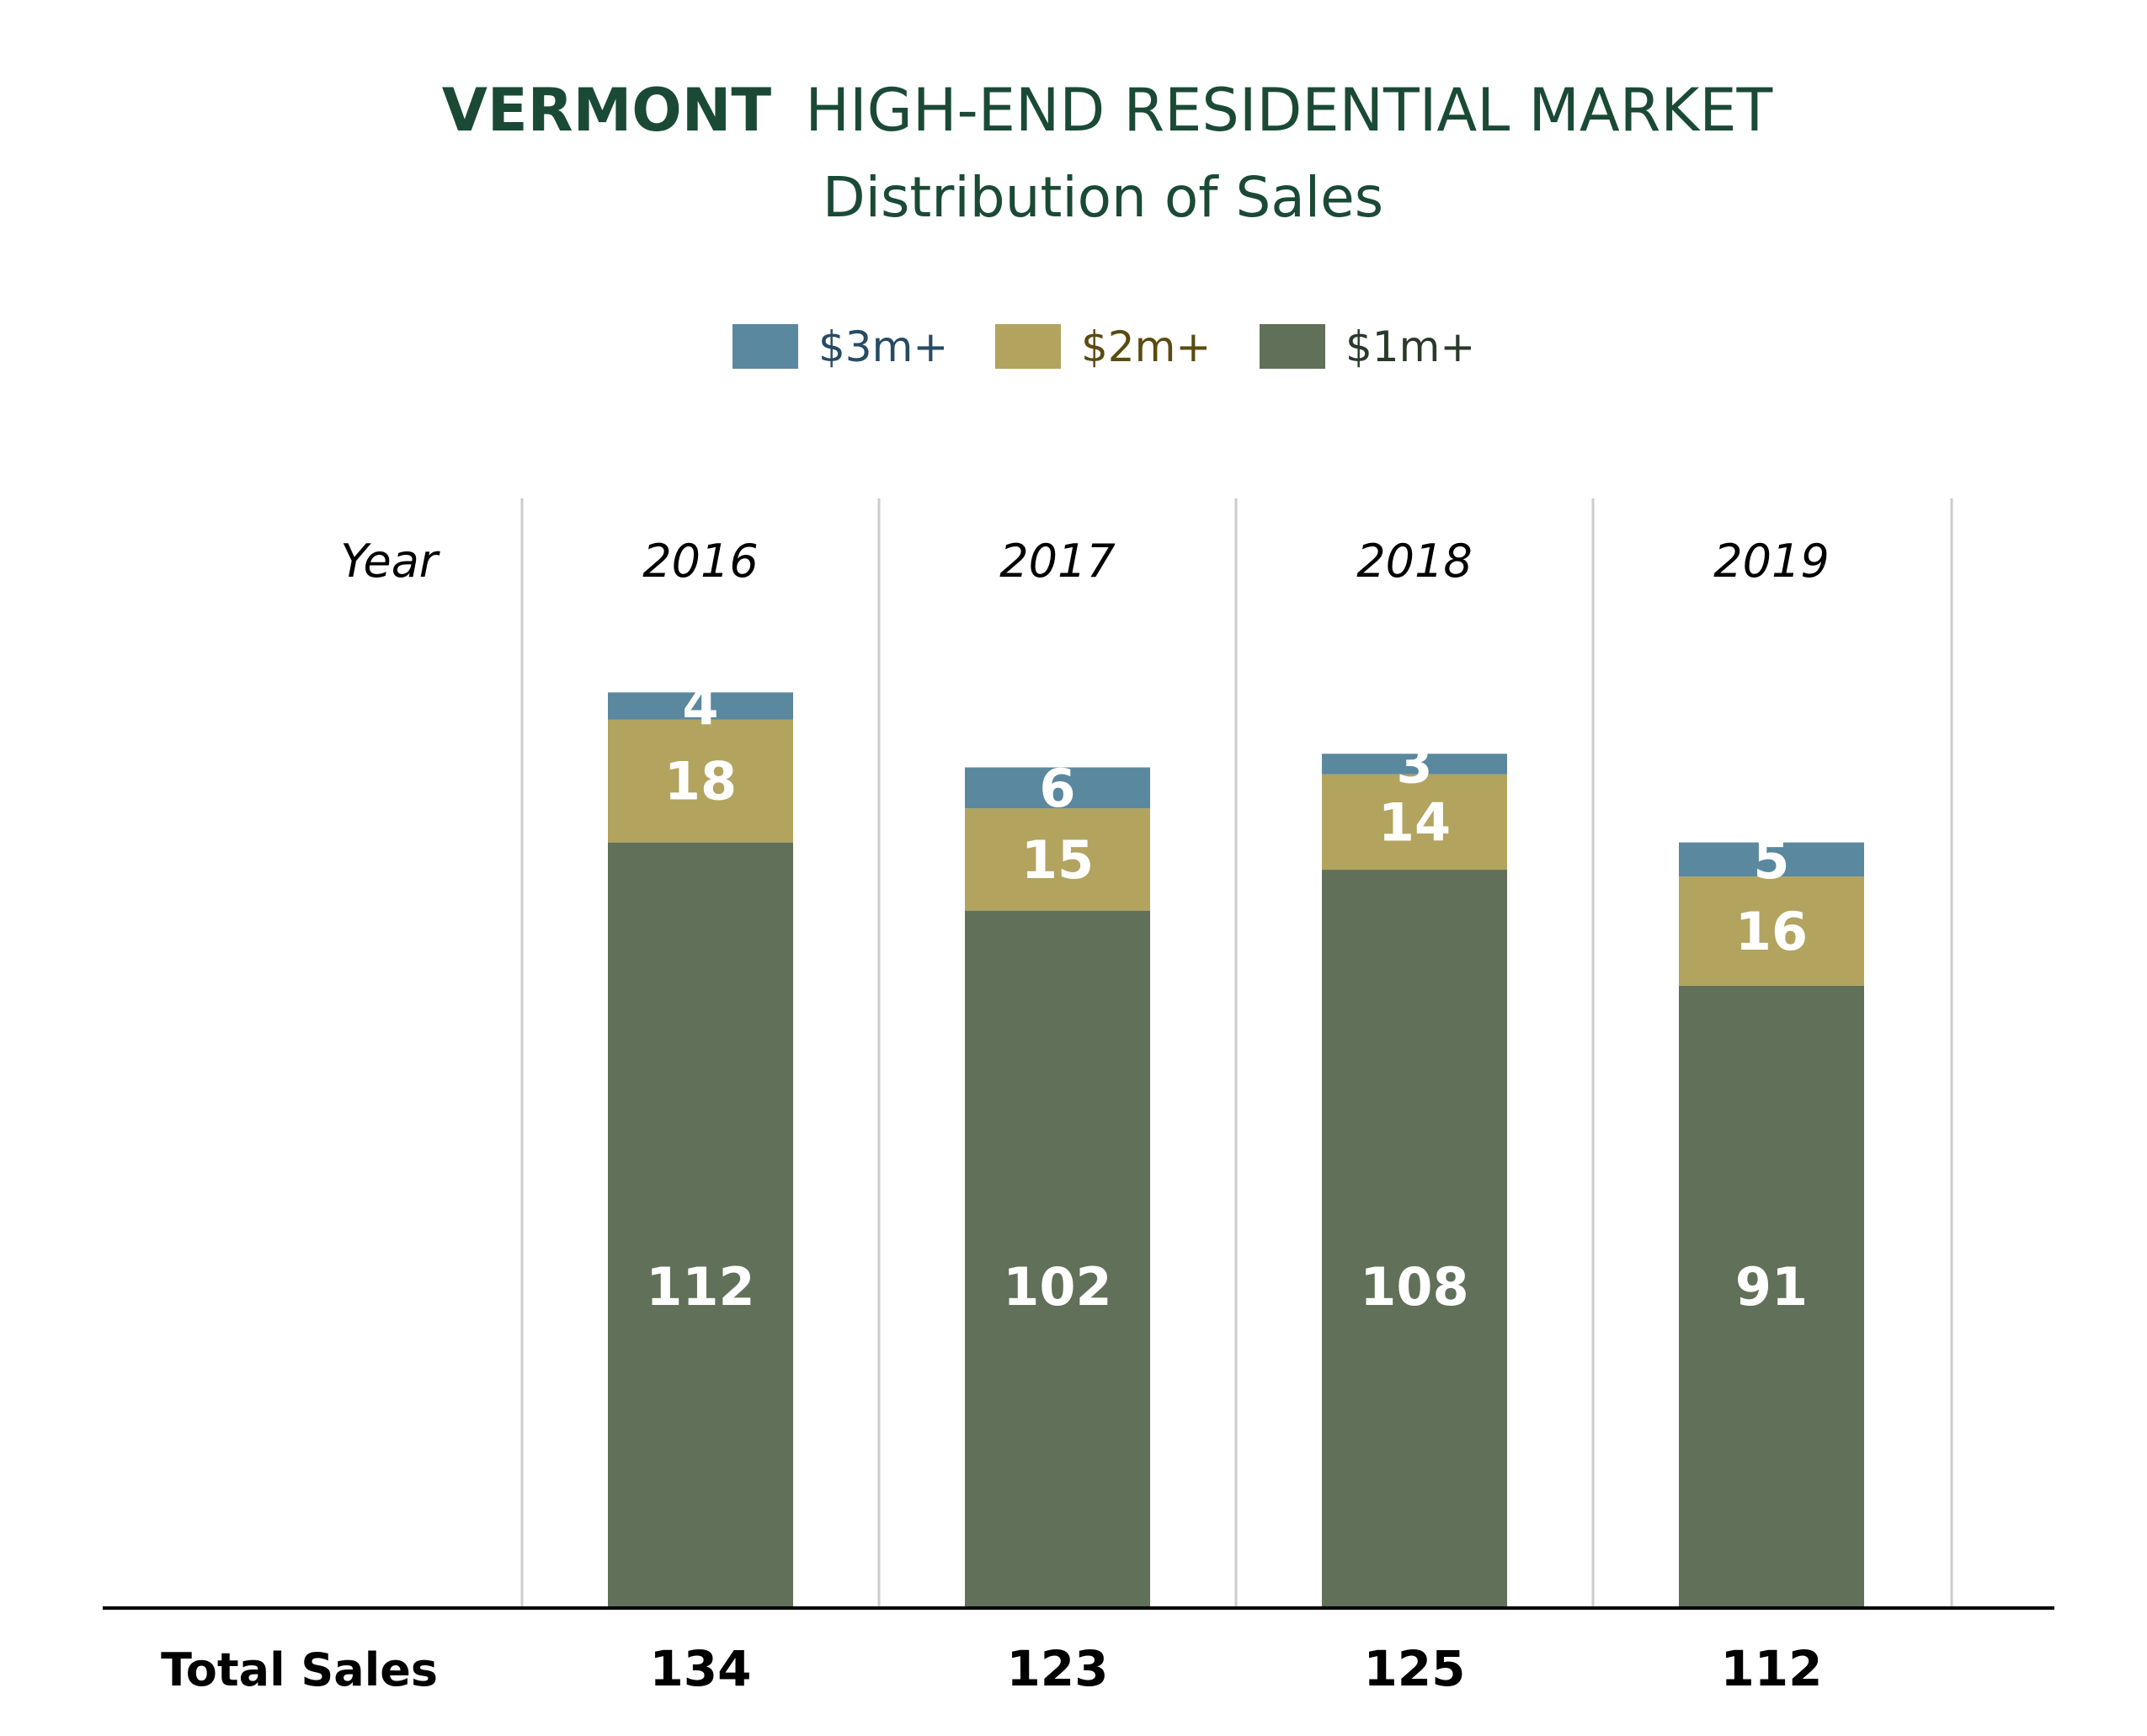 The image size is (2147, 1736). What do you see at coordinates (883, 346) in the screenshot?
I see `legend-label-3m: $3m+` at bounding box center [883, 346].